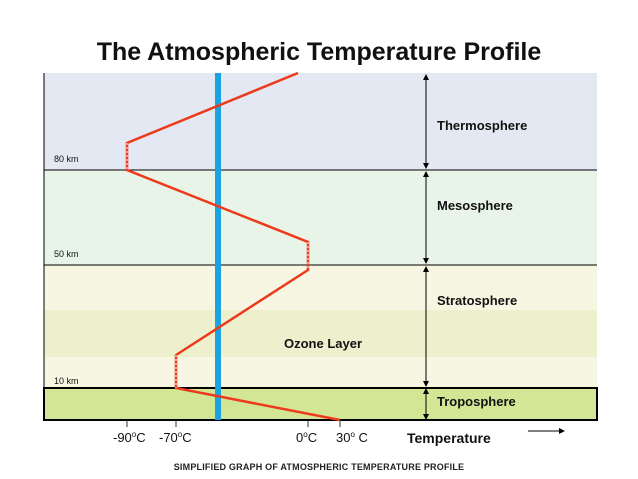 The image size is (638, 479). Describe the element at coordinates (175, 437) in the screenshot. I see `temp-label-minus70: -70oC` at that location.